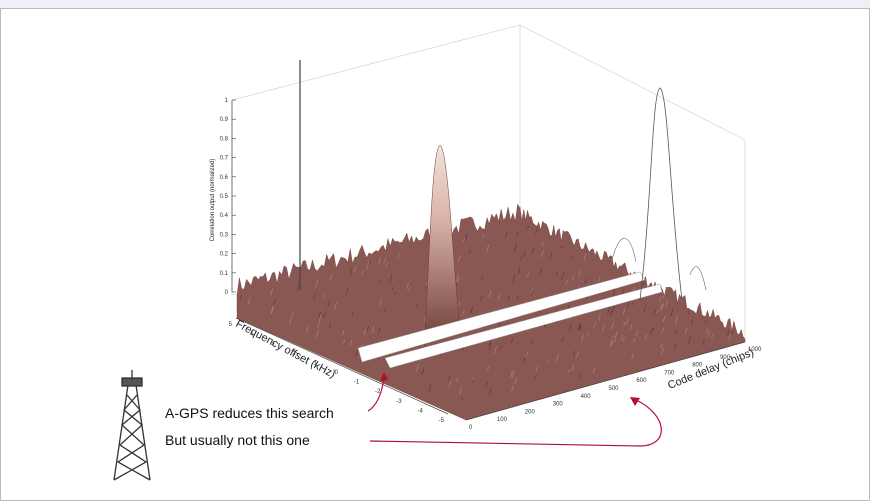 The height and width of the screenshot is (501, 870). Describe the element at coordinates (224, 255) in the screenshot. I see `z-tick-label: 0.2` at that location.